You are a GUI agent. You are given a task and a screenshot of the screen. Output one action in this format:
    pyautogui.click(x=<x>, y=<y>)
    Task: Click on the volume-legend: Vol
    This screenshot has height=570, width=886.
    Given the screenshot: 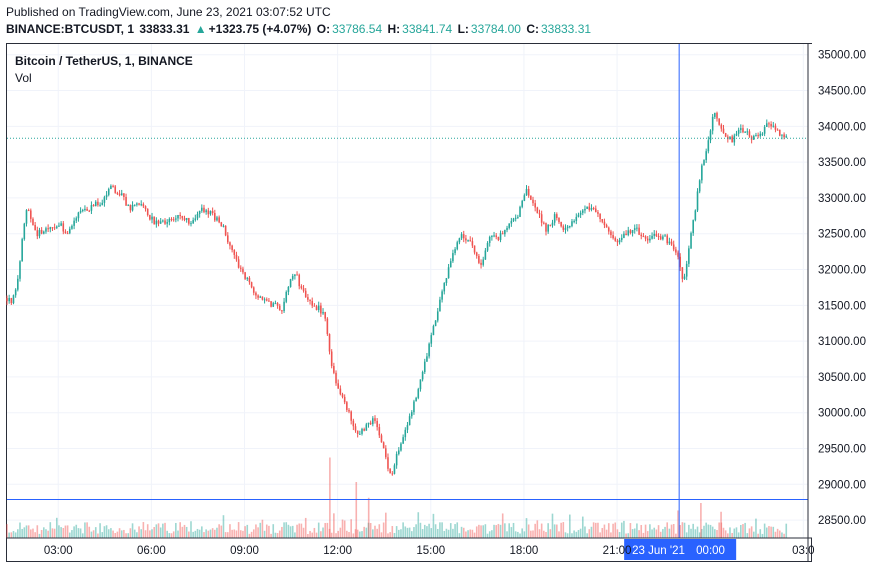 What is the action you would take?
    pyautogui.click(x=23, y=78)
    